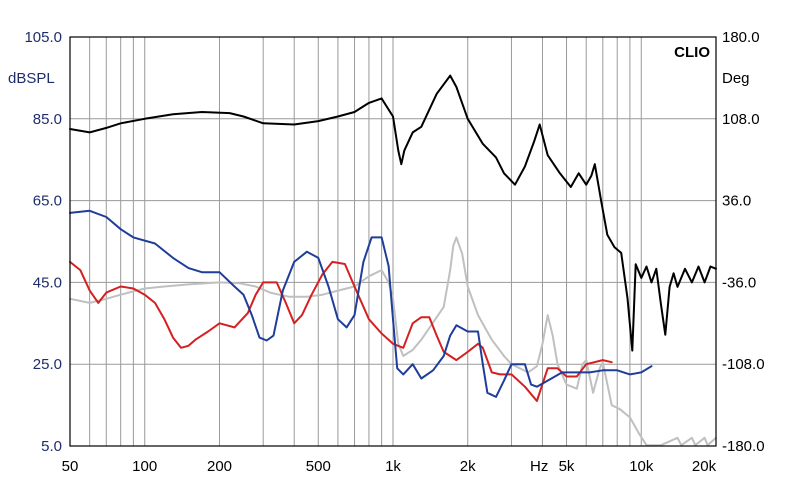 The width and height of the screenshot is (800, 504). Describe the element at coordinates (43, 37) in the screenshot. I see `left-tick-label: 105.0` at that location.